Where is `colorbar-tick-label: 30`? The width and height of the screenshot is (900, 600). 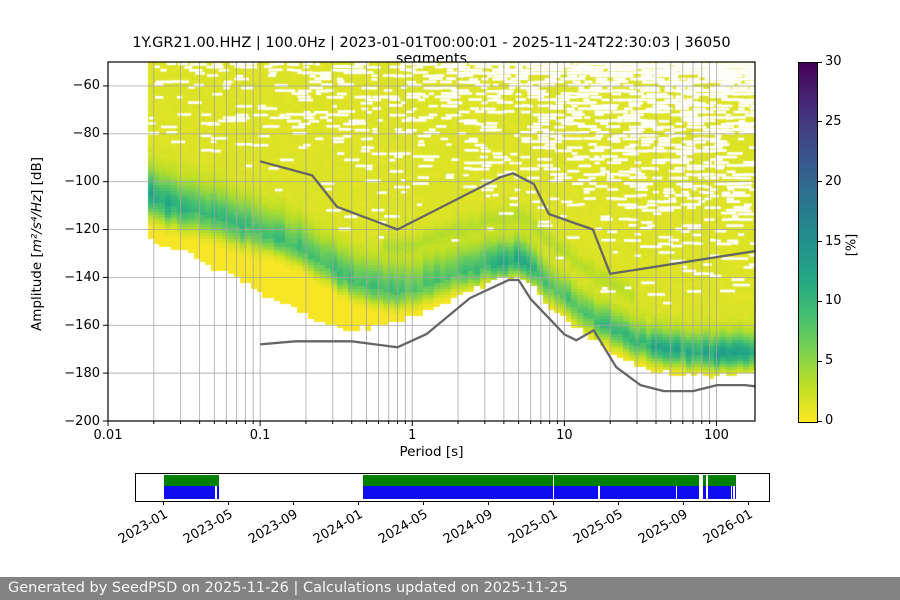
colorbar-tick-label: 30 is located at coordinates (833, 61).